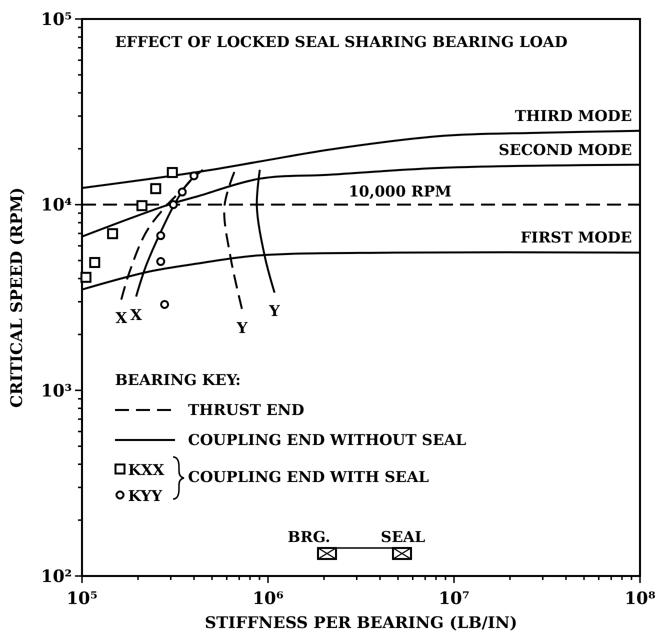 Image resolution: width=664 pixels, height=635 pixels. I want to click on legend-title: BEARING KEY:, so click(178, 380).